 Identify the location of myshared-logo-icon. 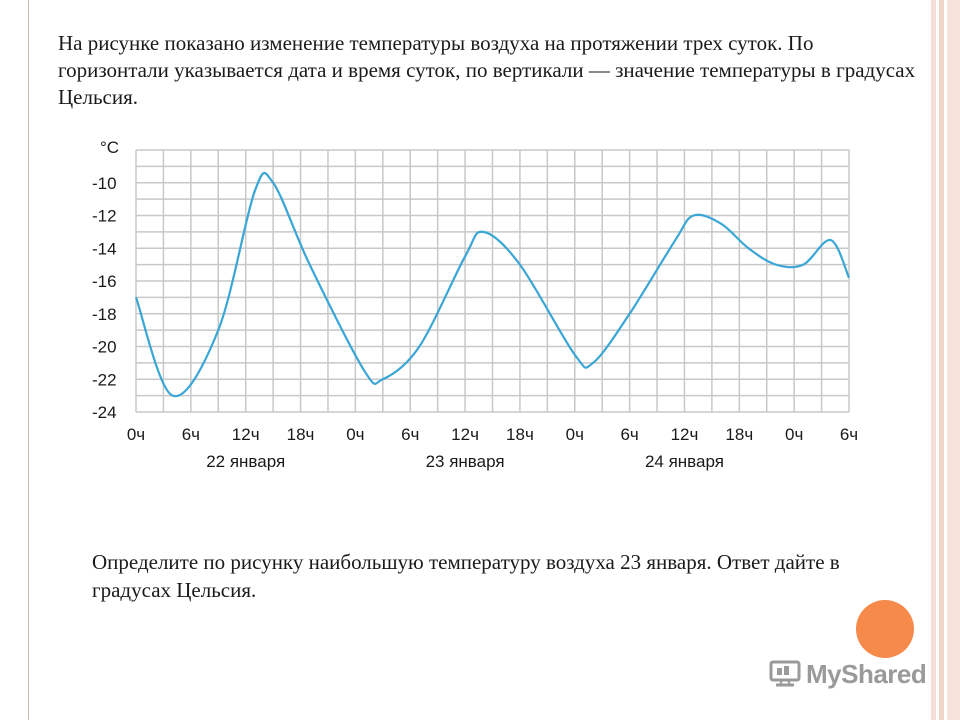
(785, 673).